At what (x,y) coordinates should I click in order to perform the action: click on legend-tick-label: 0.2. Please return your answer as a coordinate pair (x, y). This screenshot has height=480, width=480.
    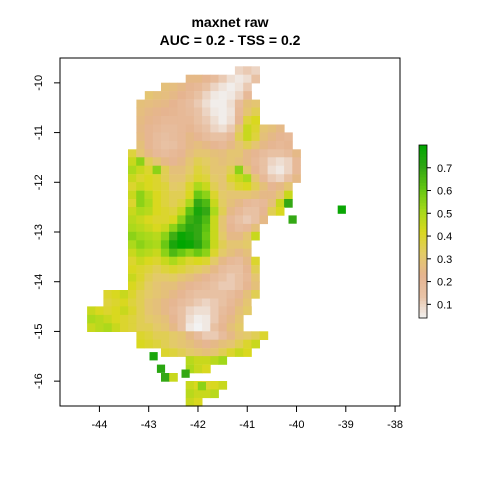
    Looking at the image, I should click on (444, 283).